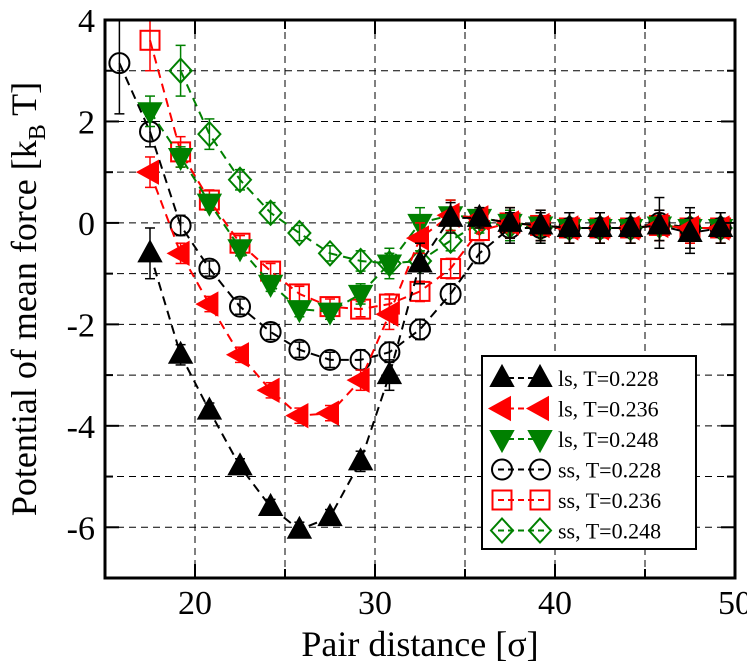 The width and height of the screenshot is (747, 672). I want to click on legend-label: ss, T=0.248, so click(609, 531).